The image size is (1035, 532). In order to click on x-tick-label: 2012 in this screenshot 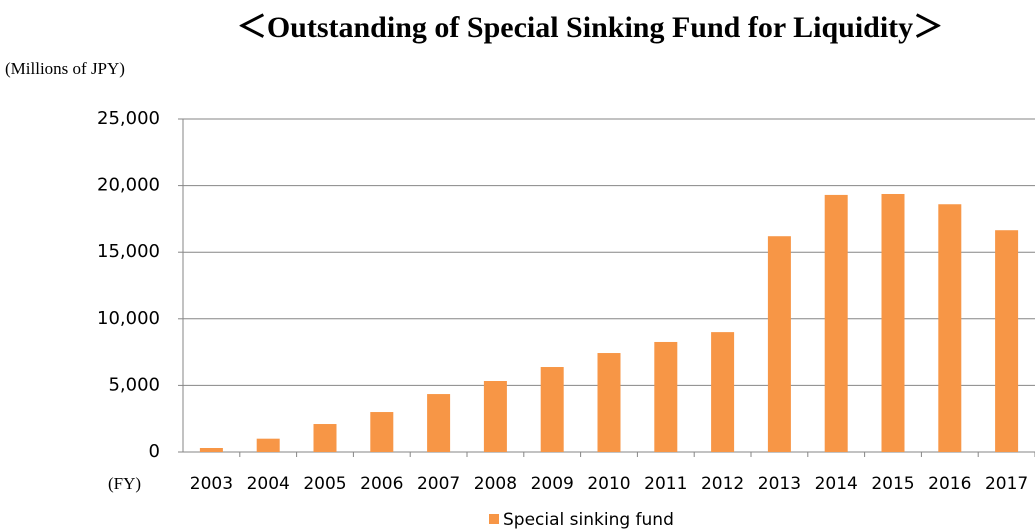, I will do `click(722, 484)`.